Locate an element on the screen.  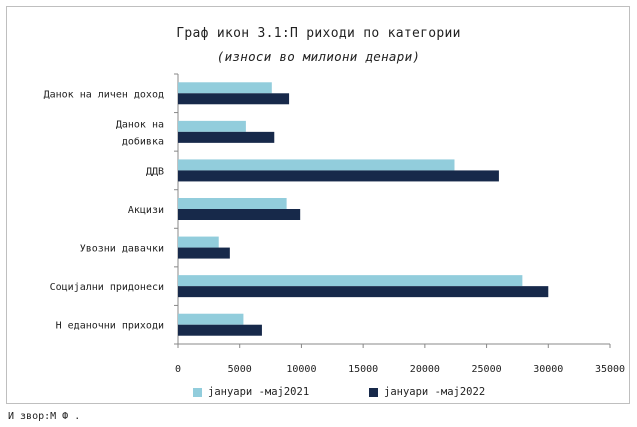
category-label: Социјални придонеси is located at coordinates (107, 287).